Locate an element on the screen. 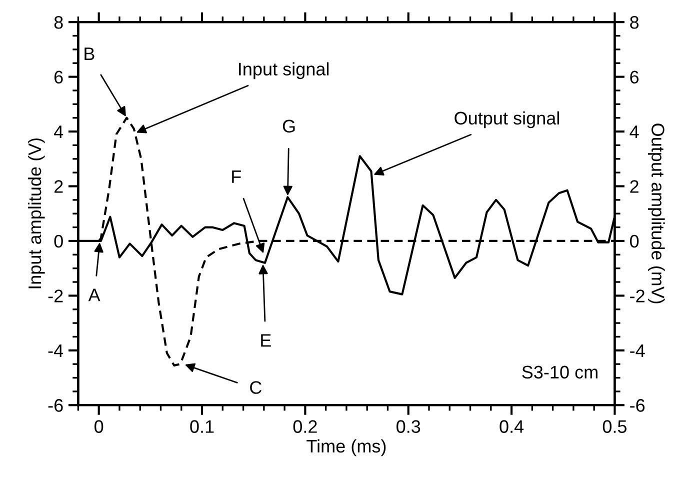  x-tick-label: 0 is located at coordinates (99, 426).